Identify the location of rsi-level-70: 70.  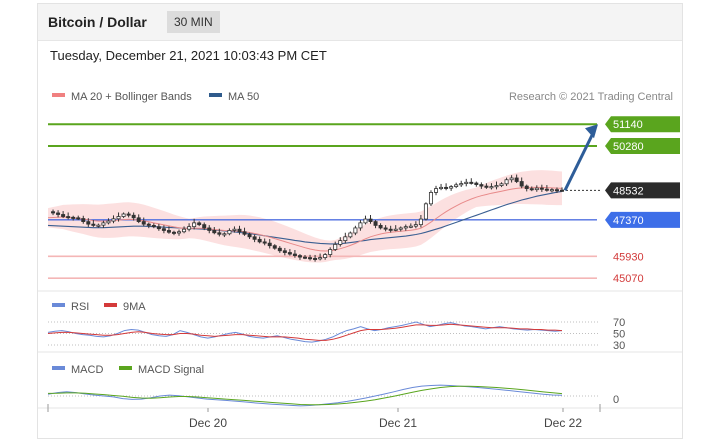
(619, 323).